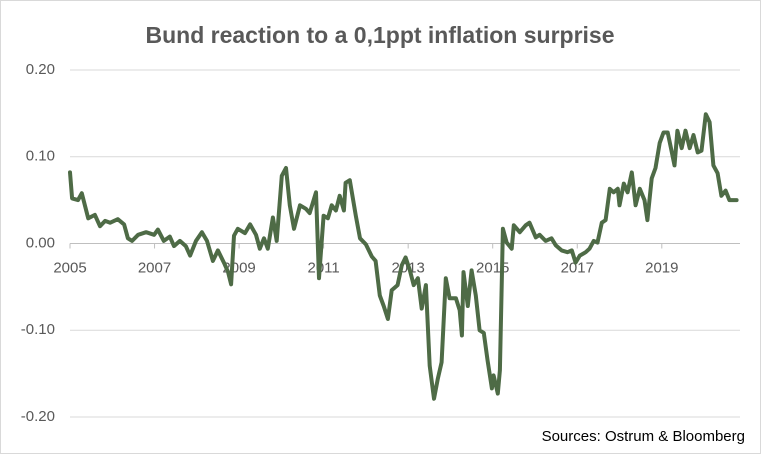  I want to click on y-tick-label: 0.00, so click(40, 242).